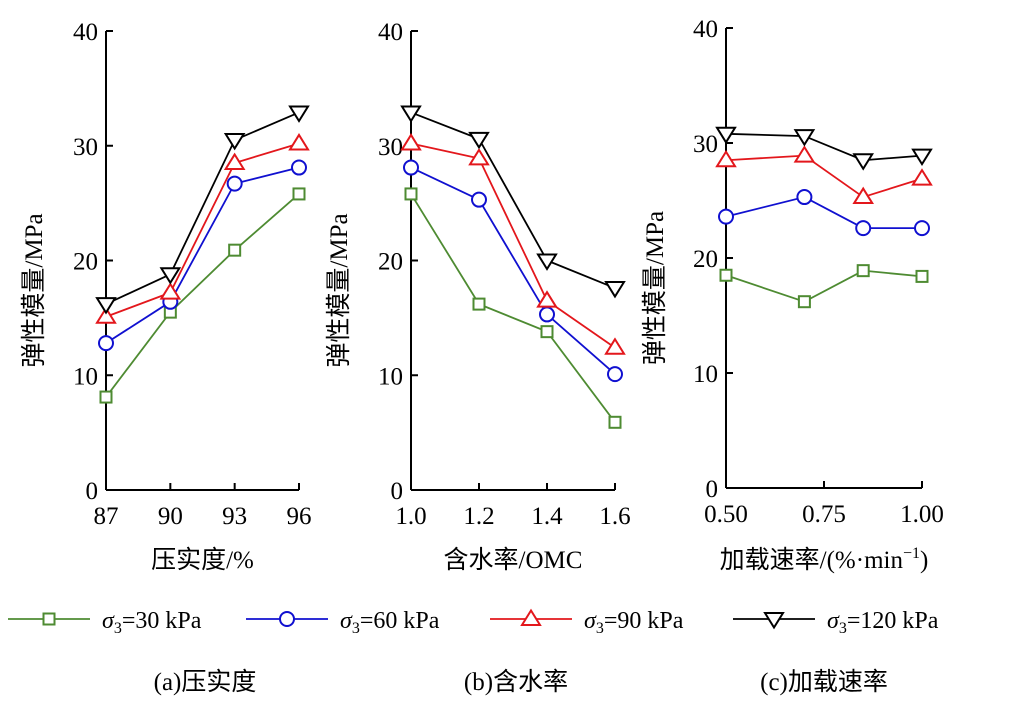 This screenshot has height=706, width=1036. What do you see at coordinates (513, 560) in the screenshot?
I see `x-axis-label: 含水率/OMC` at bounding box center [513, 560].